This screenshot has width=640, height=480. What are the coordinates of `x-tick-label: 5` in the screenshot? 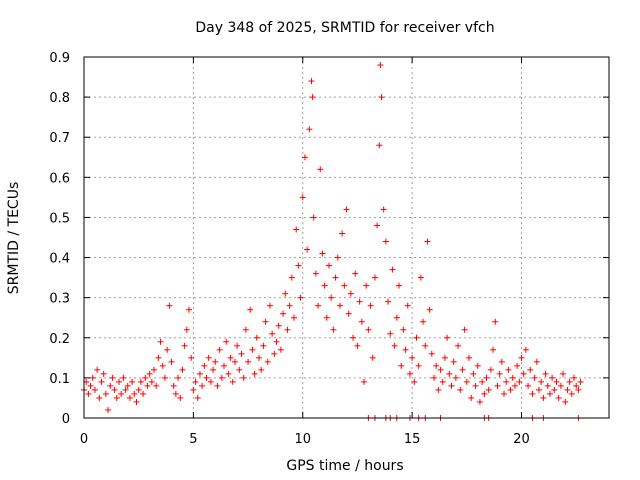 It's located at (193, 439).